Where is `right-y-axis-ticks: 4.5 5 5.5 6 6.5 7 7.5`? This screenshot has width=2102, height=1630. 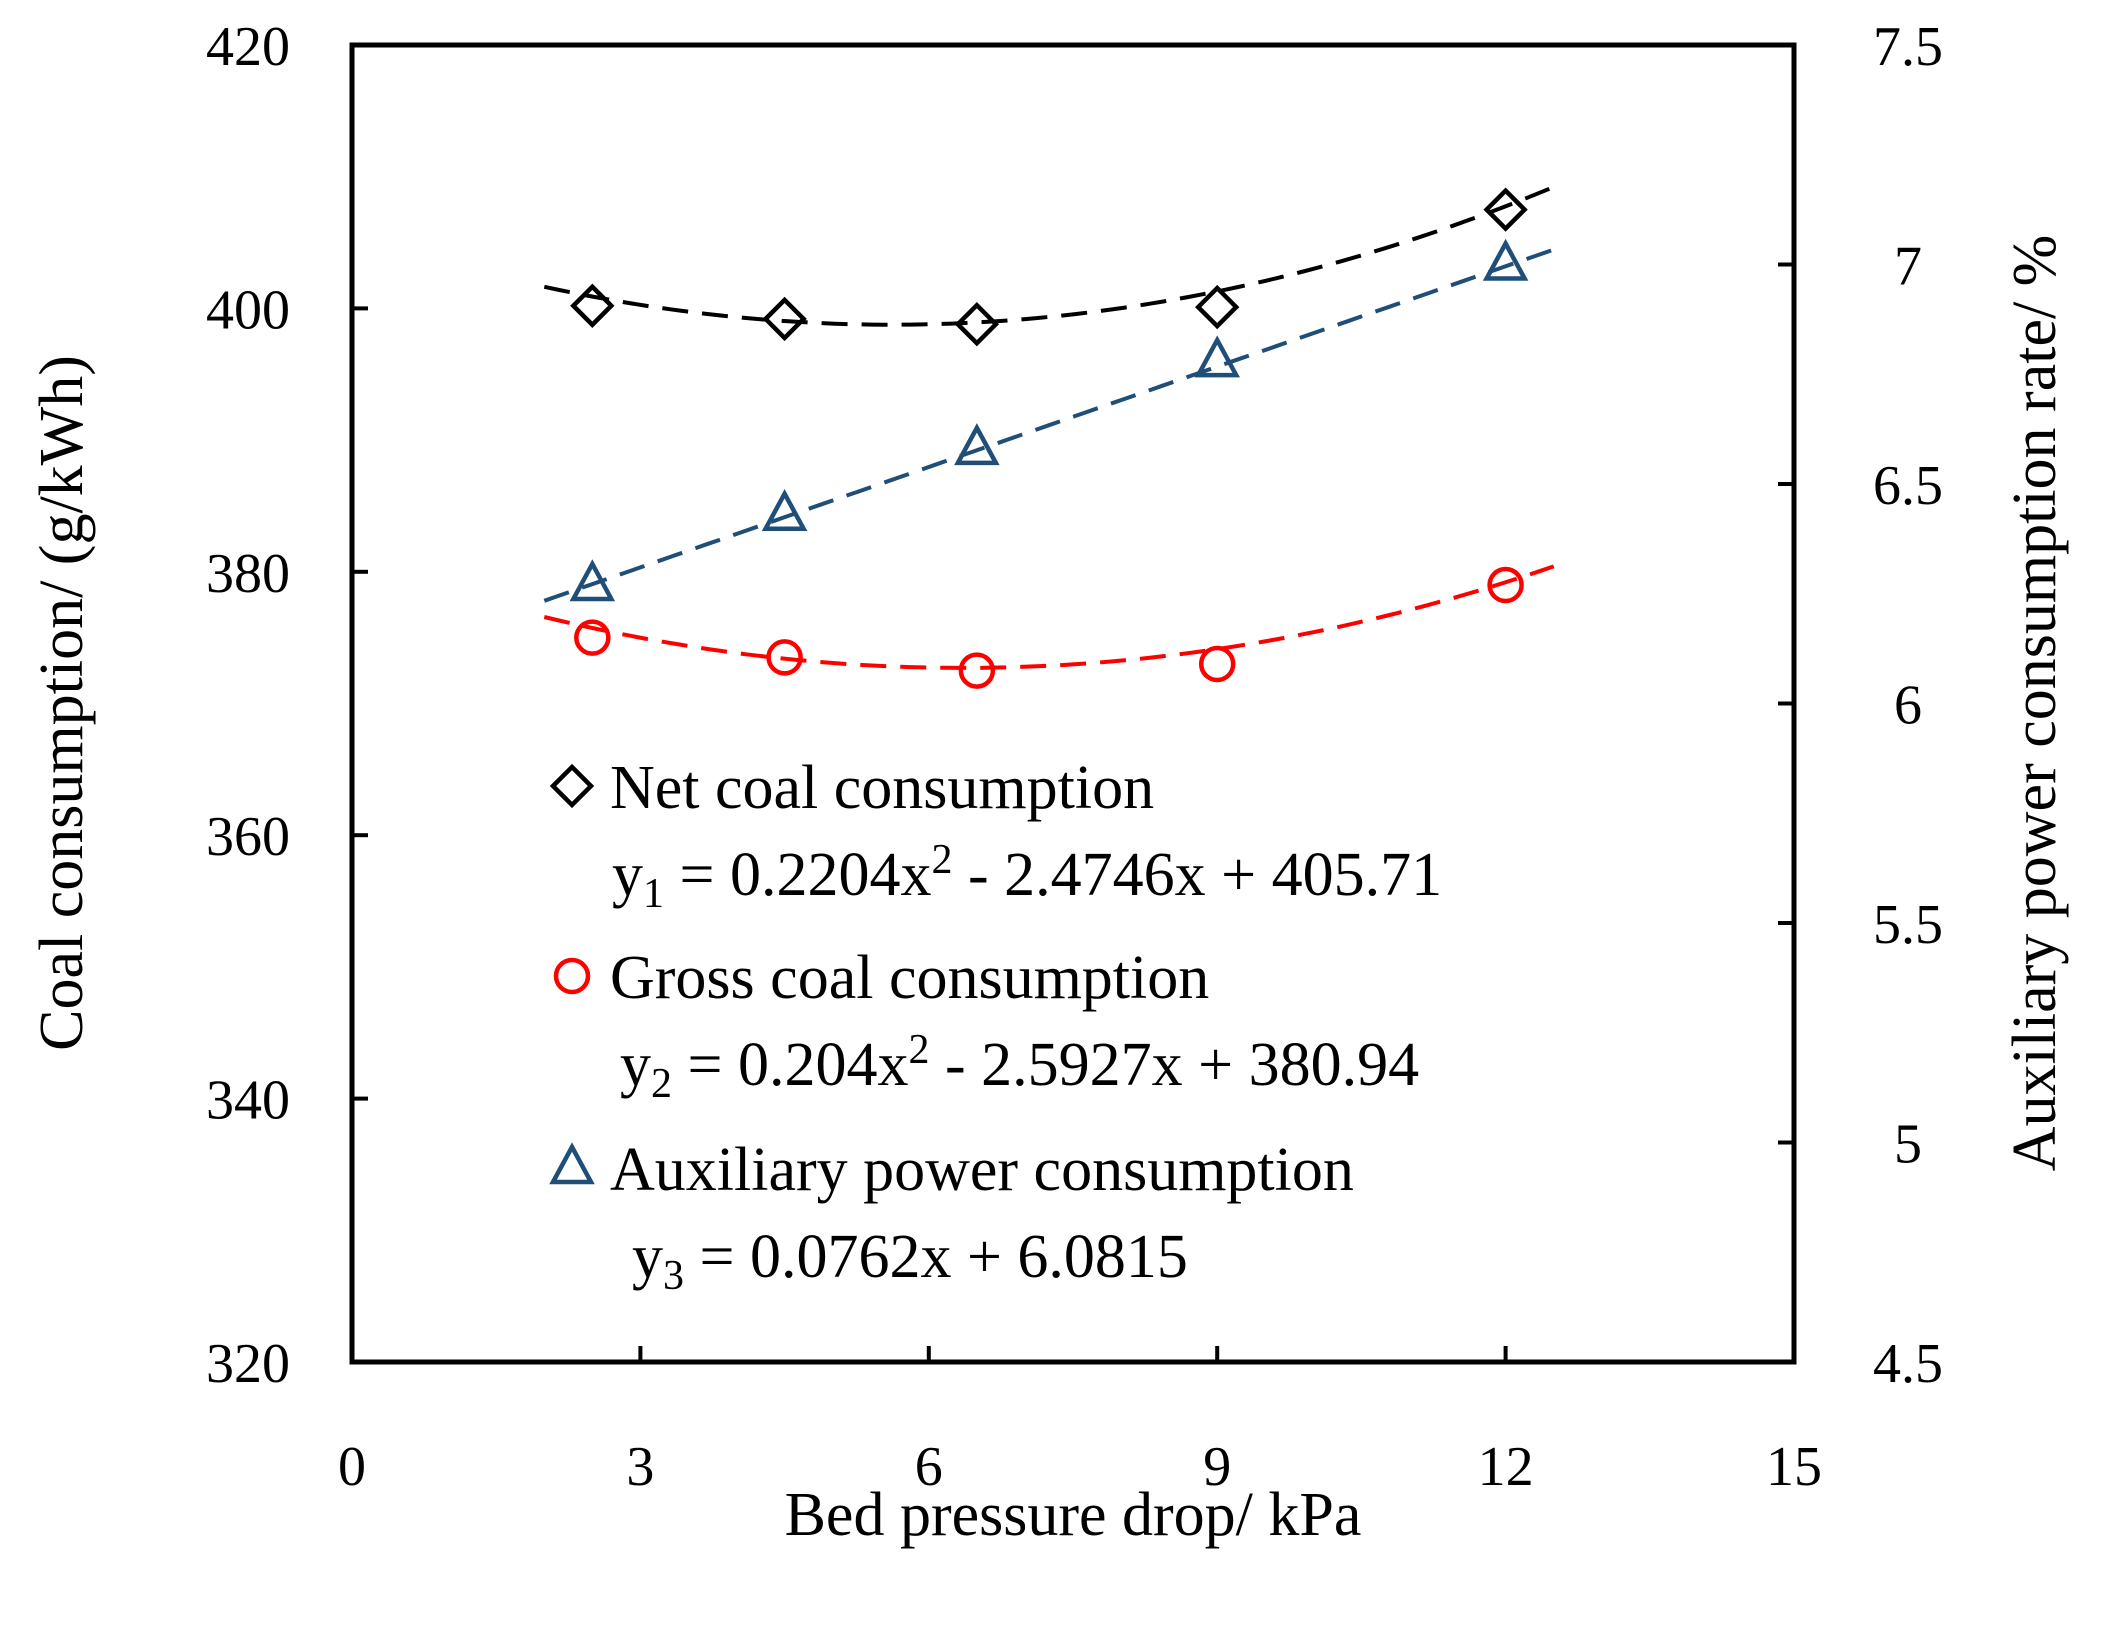 right-y-axis-ticks: 4.5 5 5.5 6 6.5 7 7.5 is located at coordinates (1860, 705).